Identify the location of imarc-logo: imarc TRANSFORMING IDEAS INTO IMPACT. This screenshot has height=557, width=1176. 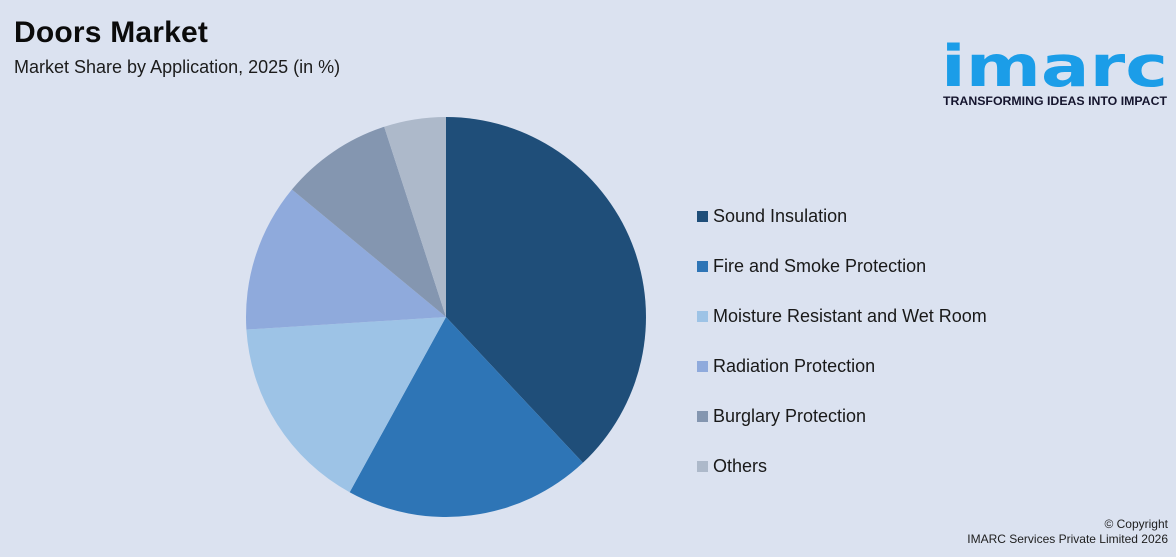
(1055, 60).